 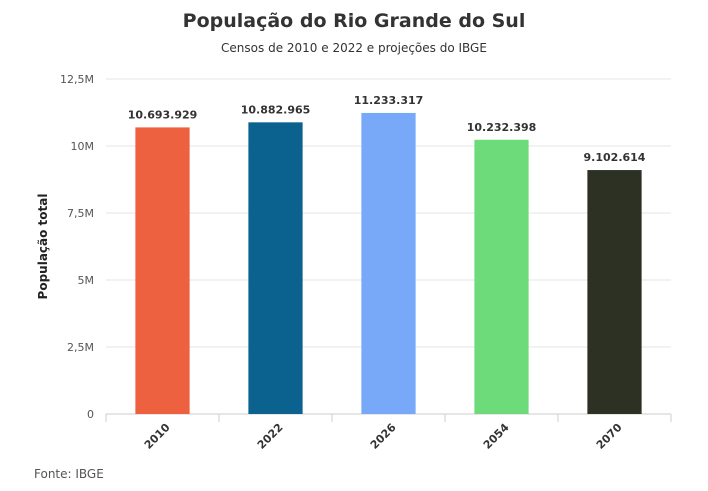 What do you see at coordinates (496, 436) in the screenshot?
I see `x-tick-label: 2054` at bounding box center [496, 436].